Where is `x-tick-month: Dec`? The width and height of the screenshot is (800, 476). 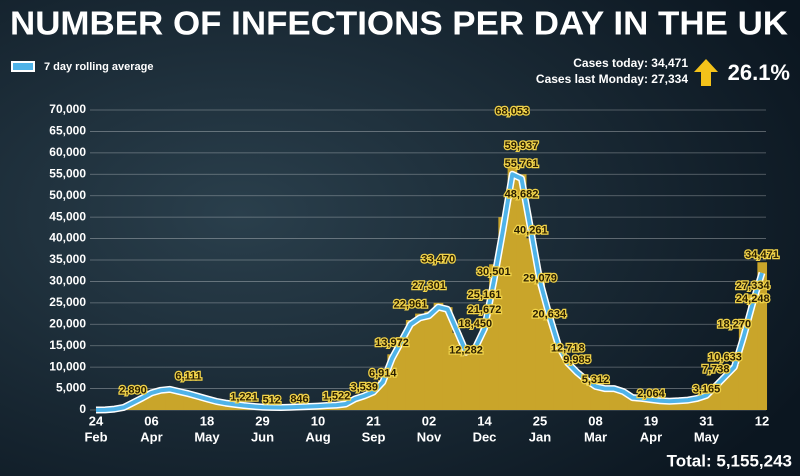 x-tick-month: Dec is located at coordinates (485, 436).